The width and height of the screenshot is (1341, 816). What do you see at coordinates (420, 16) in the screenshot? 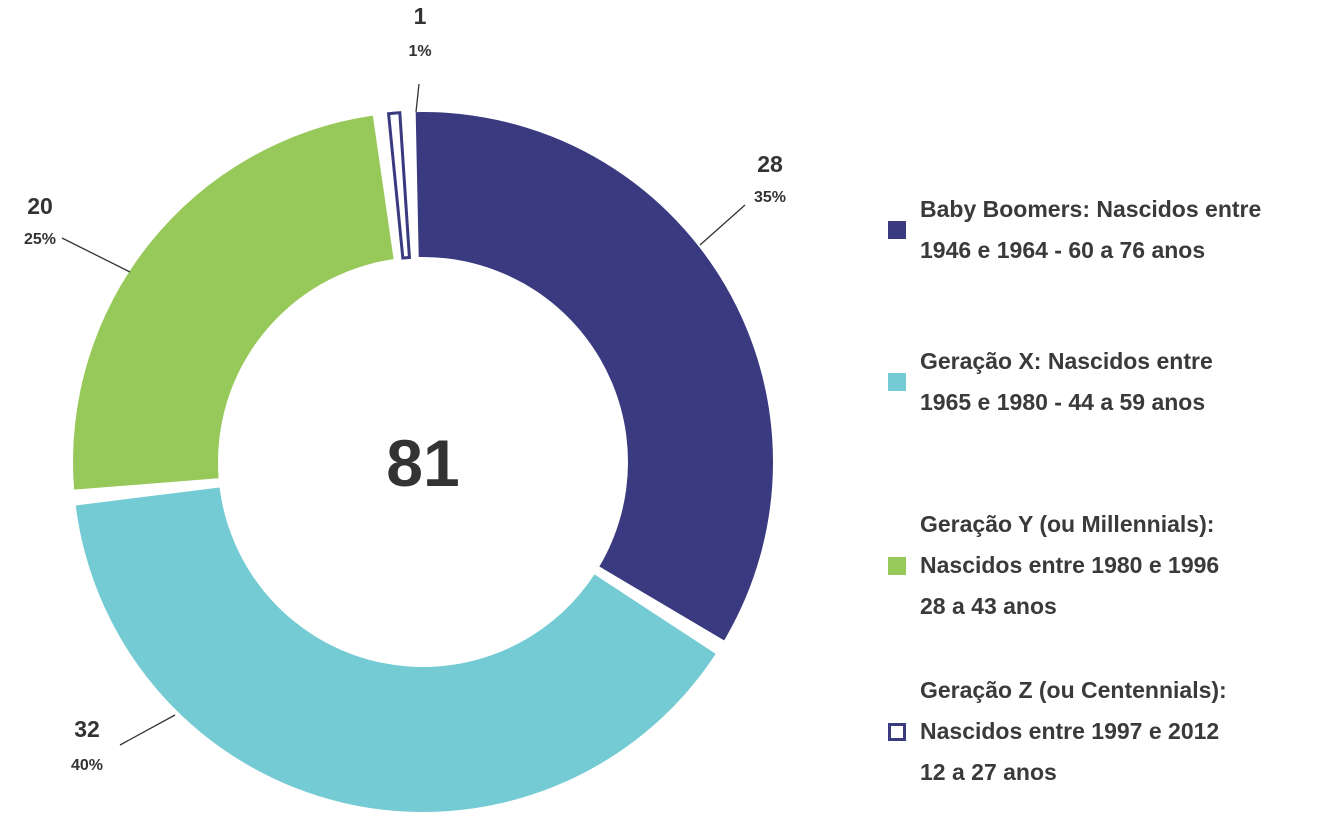
I see `value-label: 1` at bounding box center [420, 16].